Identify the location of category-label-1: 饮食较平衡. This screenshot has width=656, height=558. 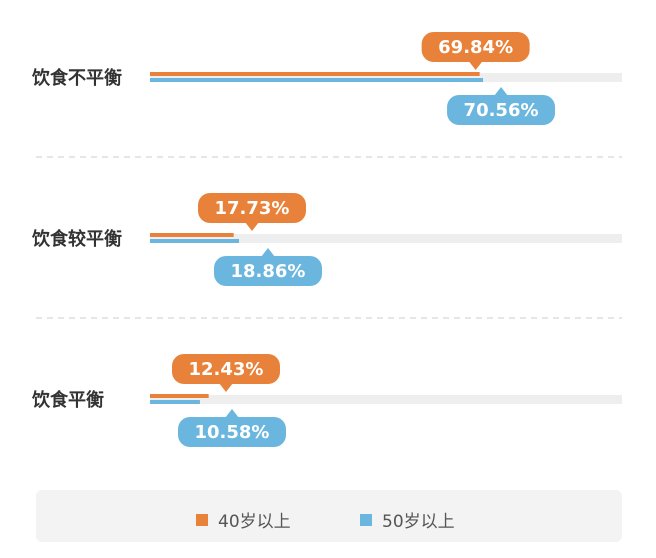
(76, 239).